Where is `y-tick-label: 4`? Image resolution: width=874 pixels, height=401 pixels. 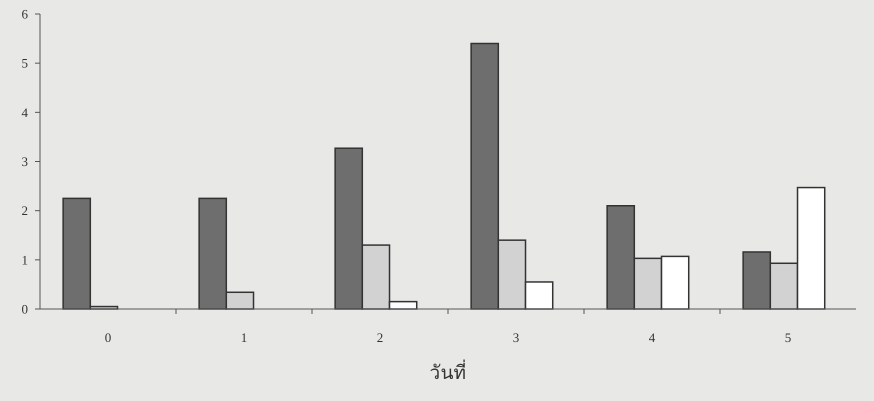
y-tick-label: 4 is located at coordinates (25, 112).